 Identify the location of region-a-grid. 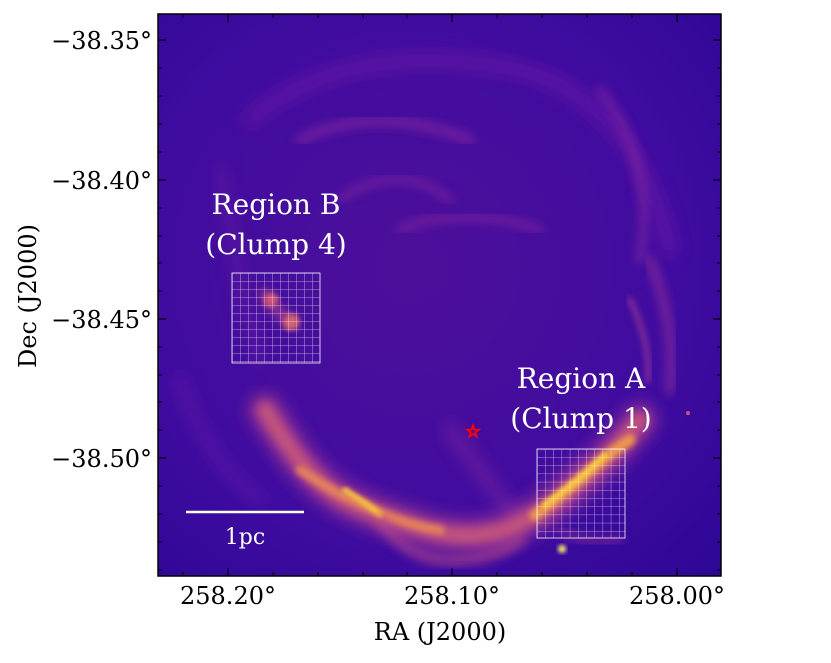
(581, 493).